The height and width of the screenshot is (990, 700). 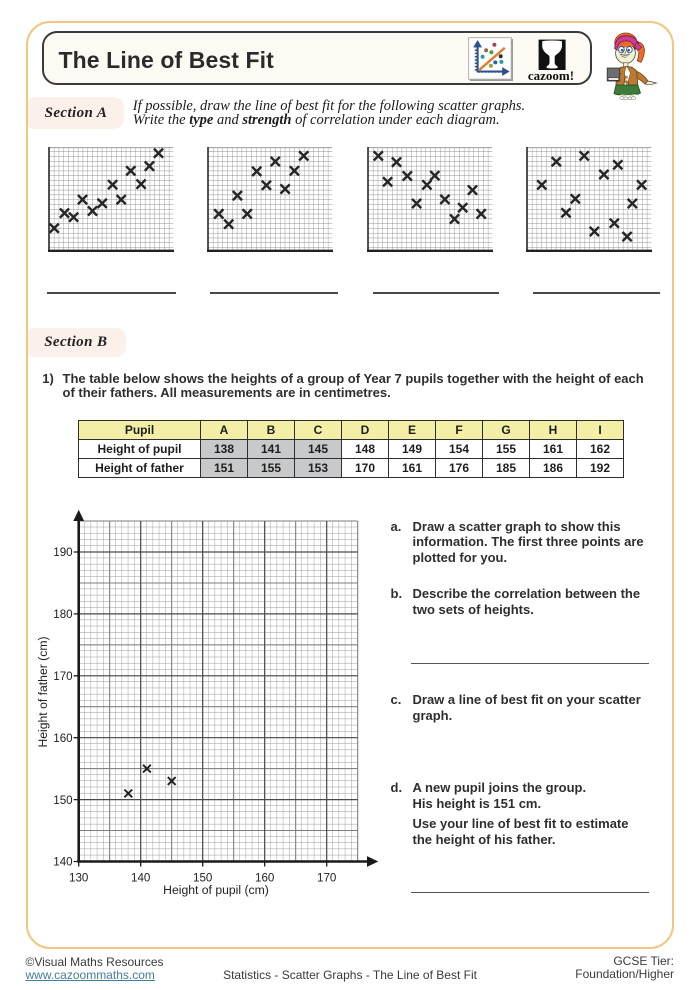 What do you see at coordinates (43, 691) in the screenshot?
I see `svg-text: Height of father (cm)` at bounding box center [43, 691].